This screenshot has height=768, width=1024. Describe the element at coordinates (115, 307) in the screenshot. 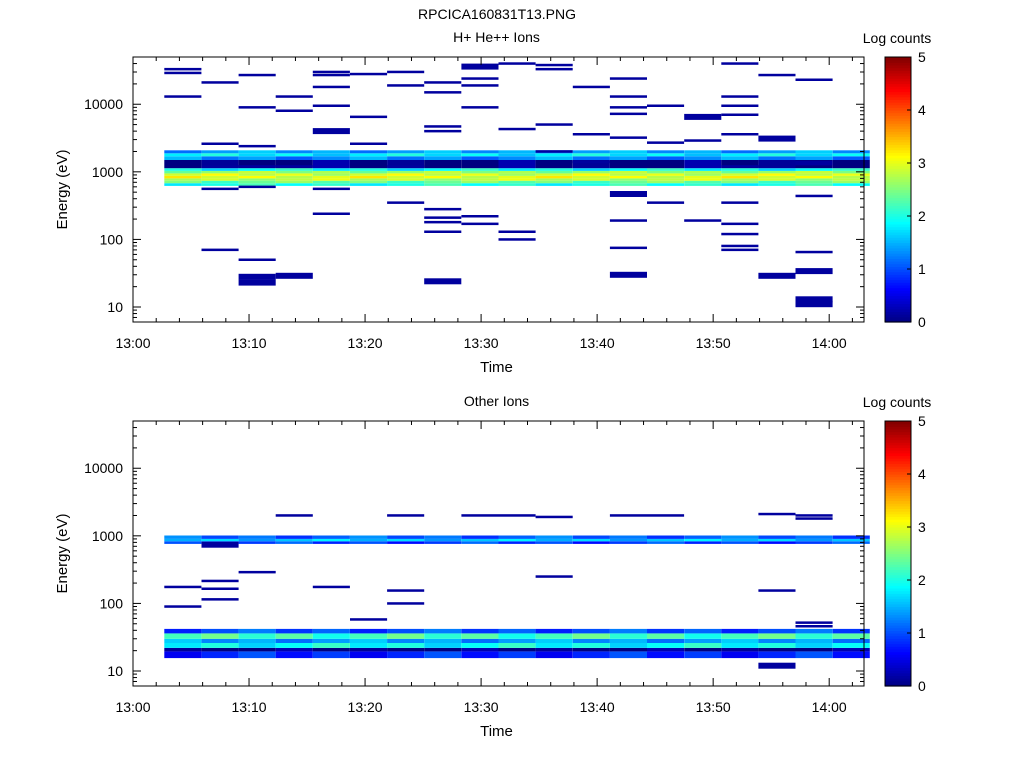

I see `y-tick-label: 10` at that location.